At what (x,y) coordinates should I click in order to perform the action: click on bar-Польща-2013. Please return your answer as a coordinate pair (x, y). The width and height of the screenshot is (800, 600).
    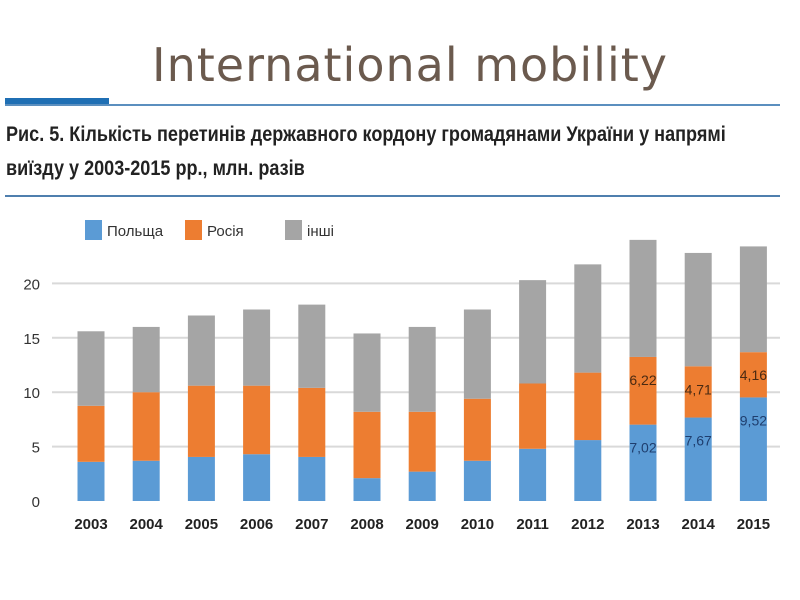
    Looking at the image, I should click on (643, 462).